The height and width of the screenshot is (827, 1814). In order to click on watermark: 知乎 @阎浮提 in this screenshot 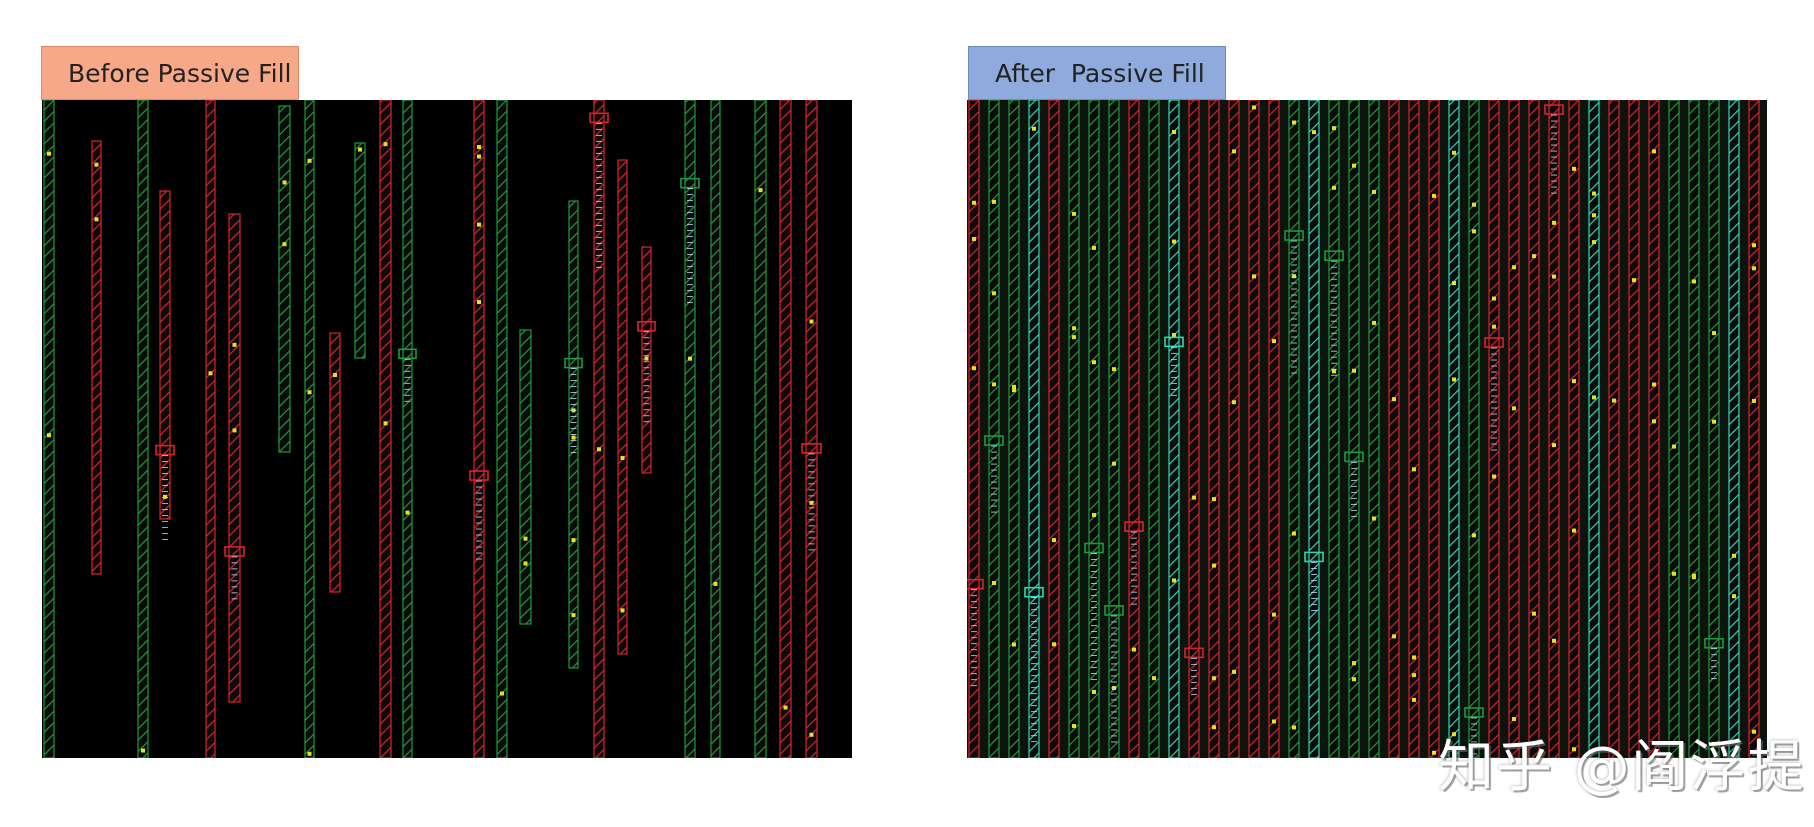, I will do `click(1622, 767)`.